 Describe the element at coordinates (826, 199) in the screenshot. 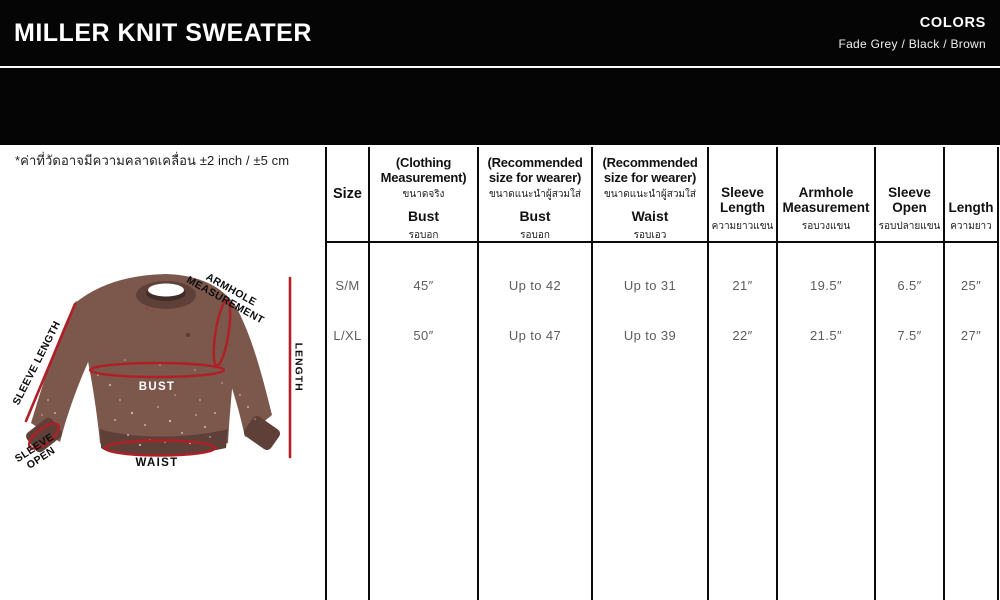

I see `armhole-header-label: Armhole Measurement` at that location.